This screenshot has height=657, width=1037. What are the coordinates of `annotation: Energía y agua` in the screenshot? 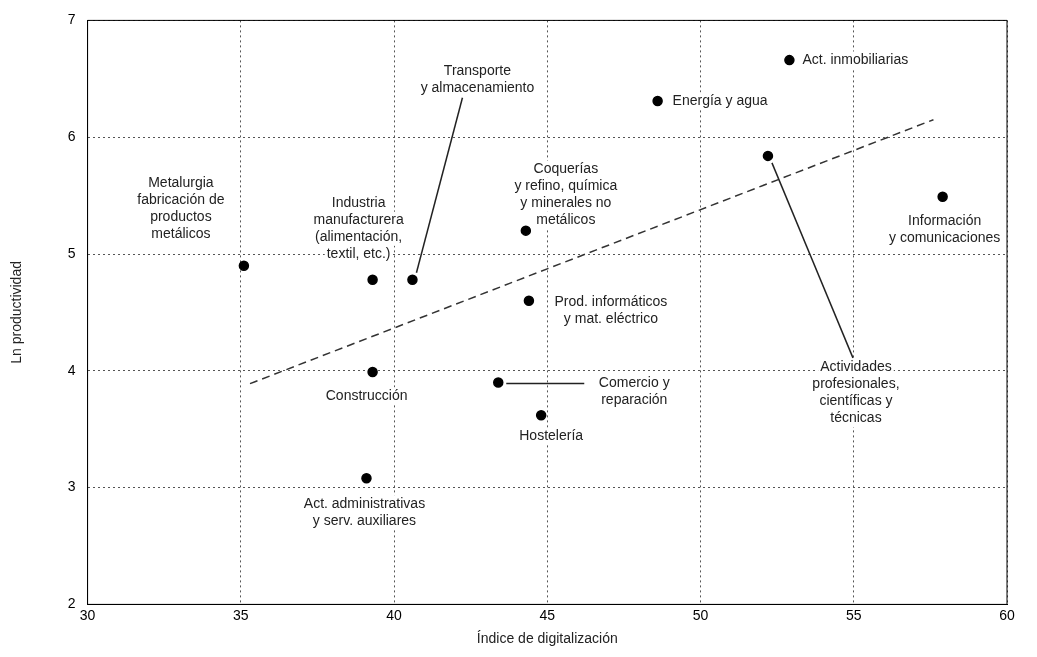 It's located at (720, 99).